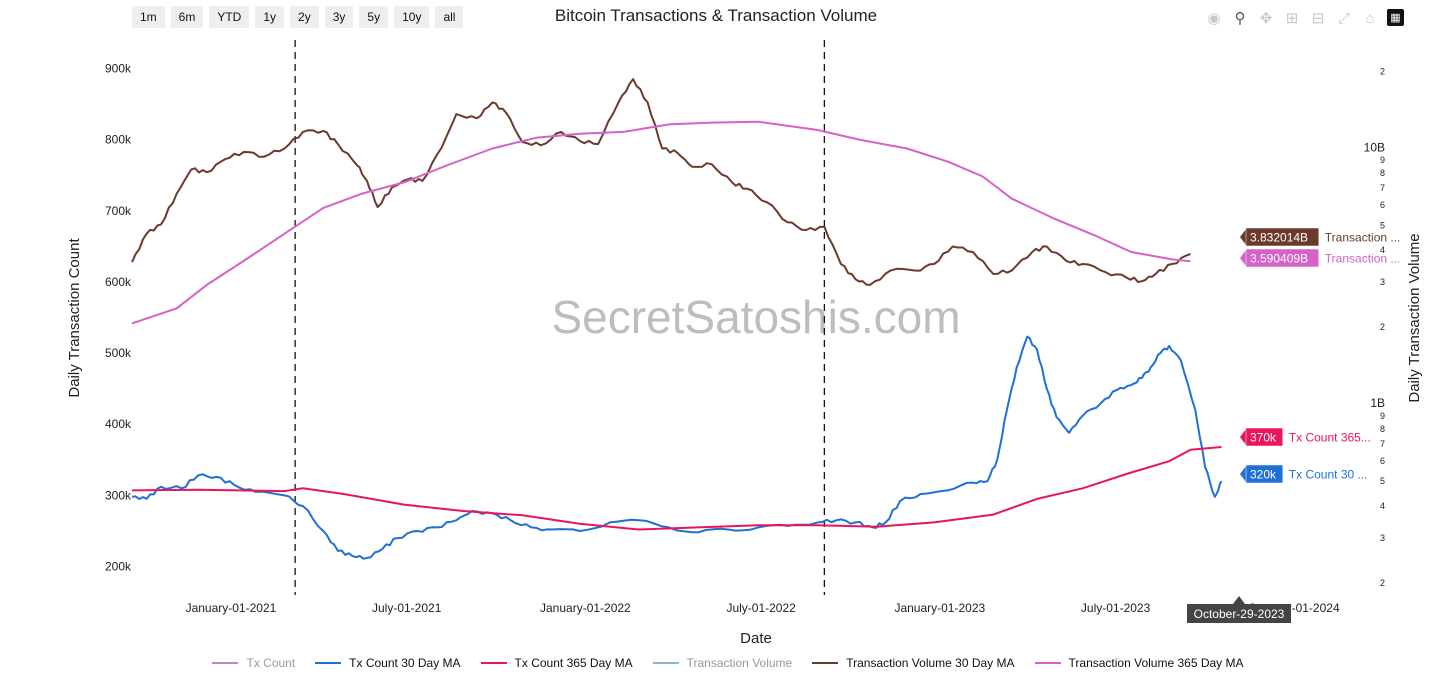 This screenshot has width=1456, height=678. I want to click on autoscale-icon: ⤢, so click(1343, 18).